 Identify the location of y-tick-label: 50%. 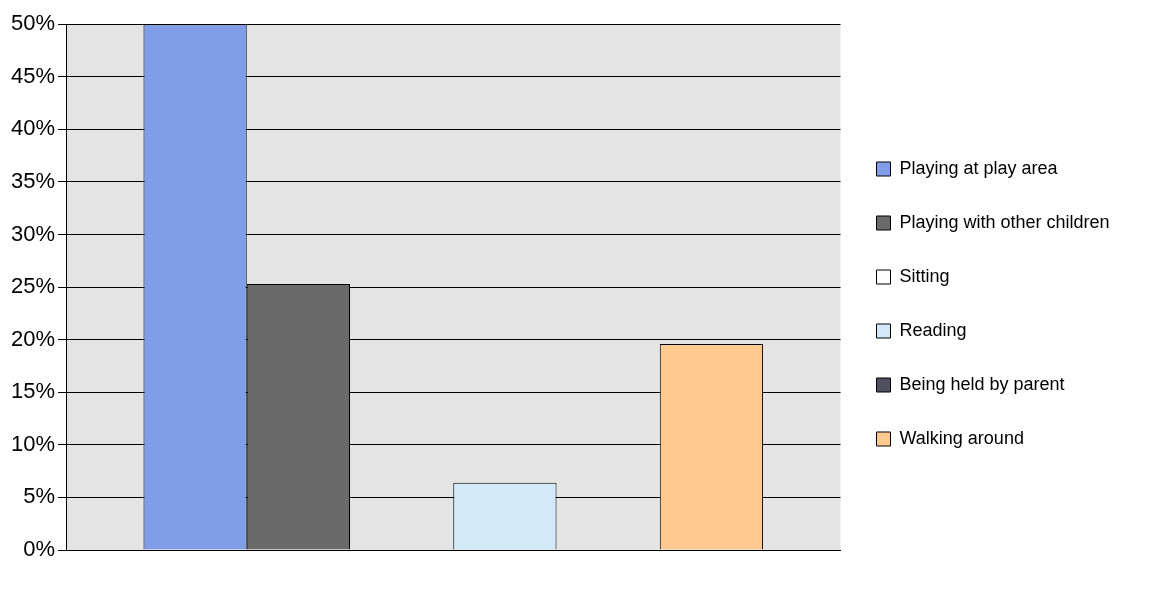
(33, 23).